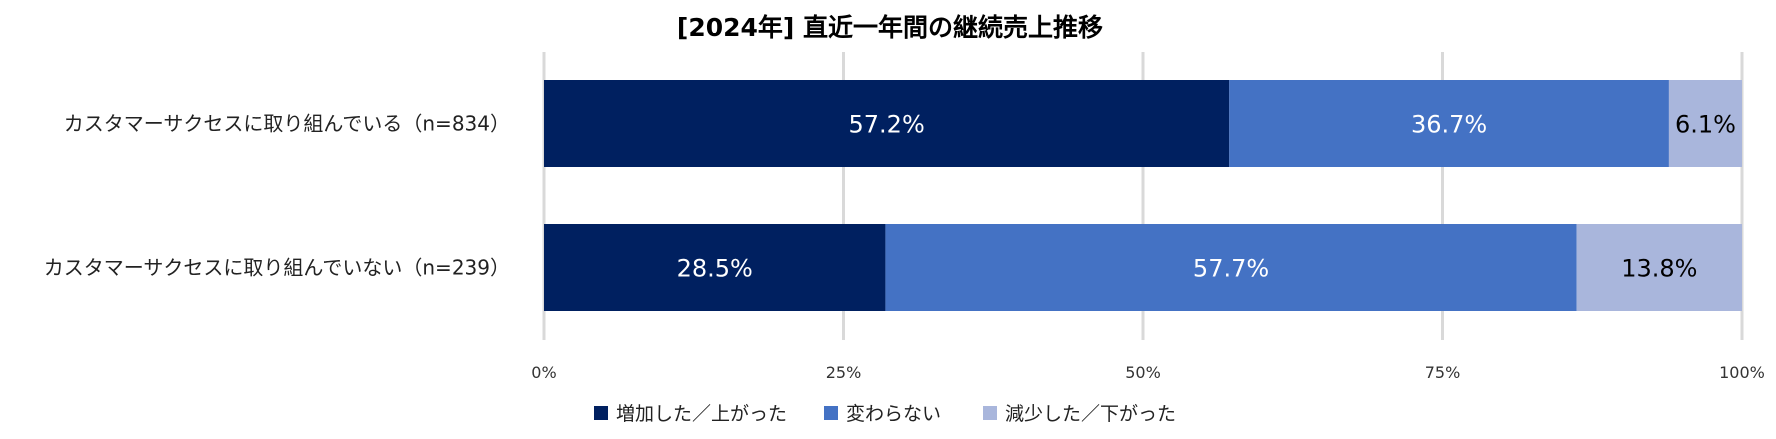  Describe the element at coordinates (543, 372) in the screenshot. I see `x-tick-label: 0%` at that location.